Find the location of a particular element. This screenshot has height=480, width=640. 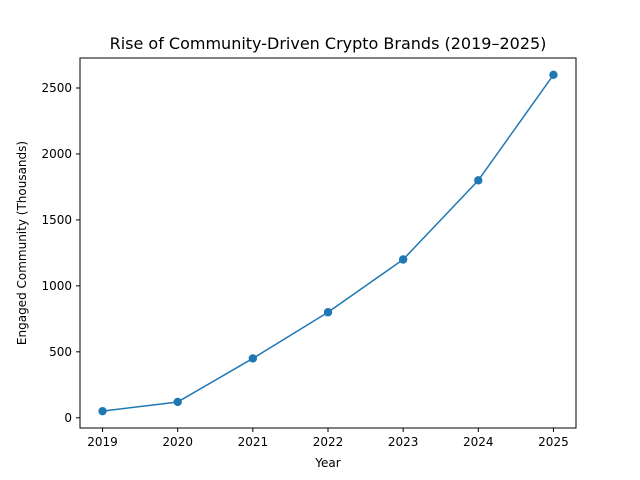

y-tick-label: 2000 is located at coordinates (56, 154).